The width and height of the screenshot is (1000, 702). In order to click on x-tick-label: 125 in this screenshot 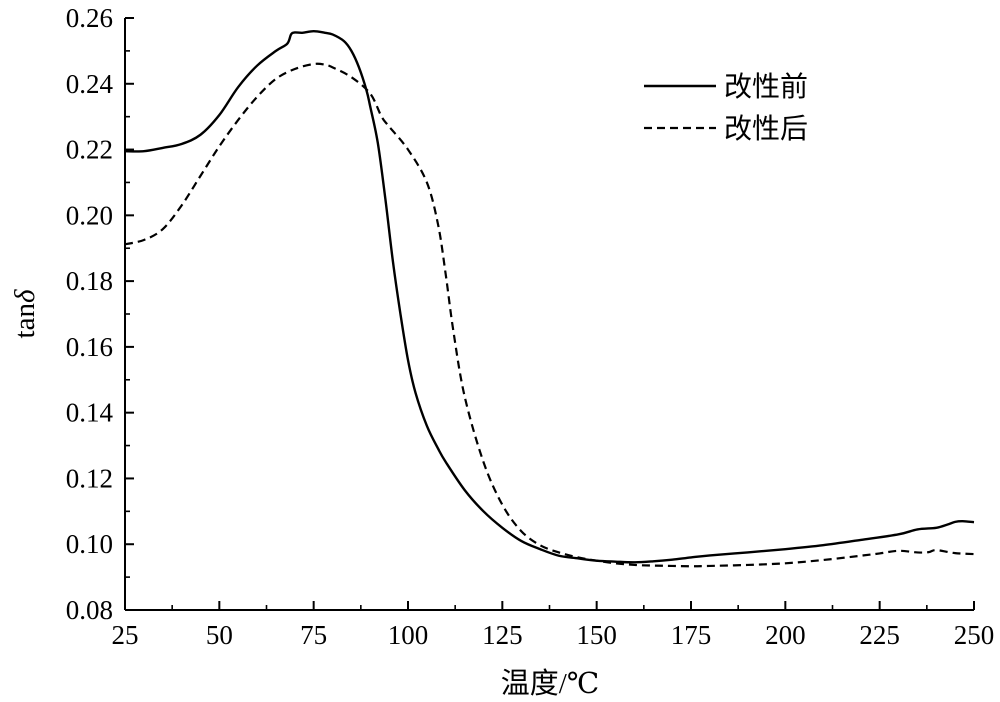, I will do `click(502, 635)`.